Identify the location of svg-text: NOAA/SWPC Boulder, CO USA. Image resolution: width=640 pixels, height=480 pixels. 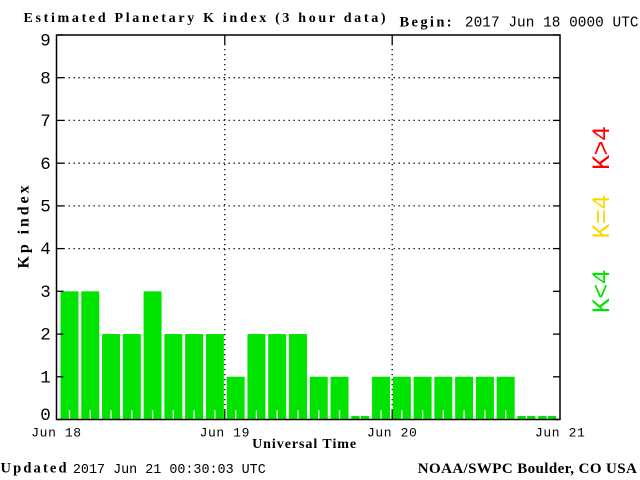
(527, 469).